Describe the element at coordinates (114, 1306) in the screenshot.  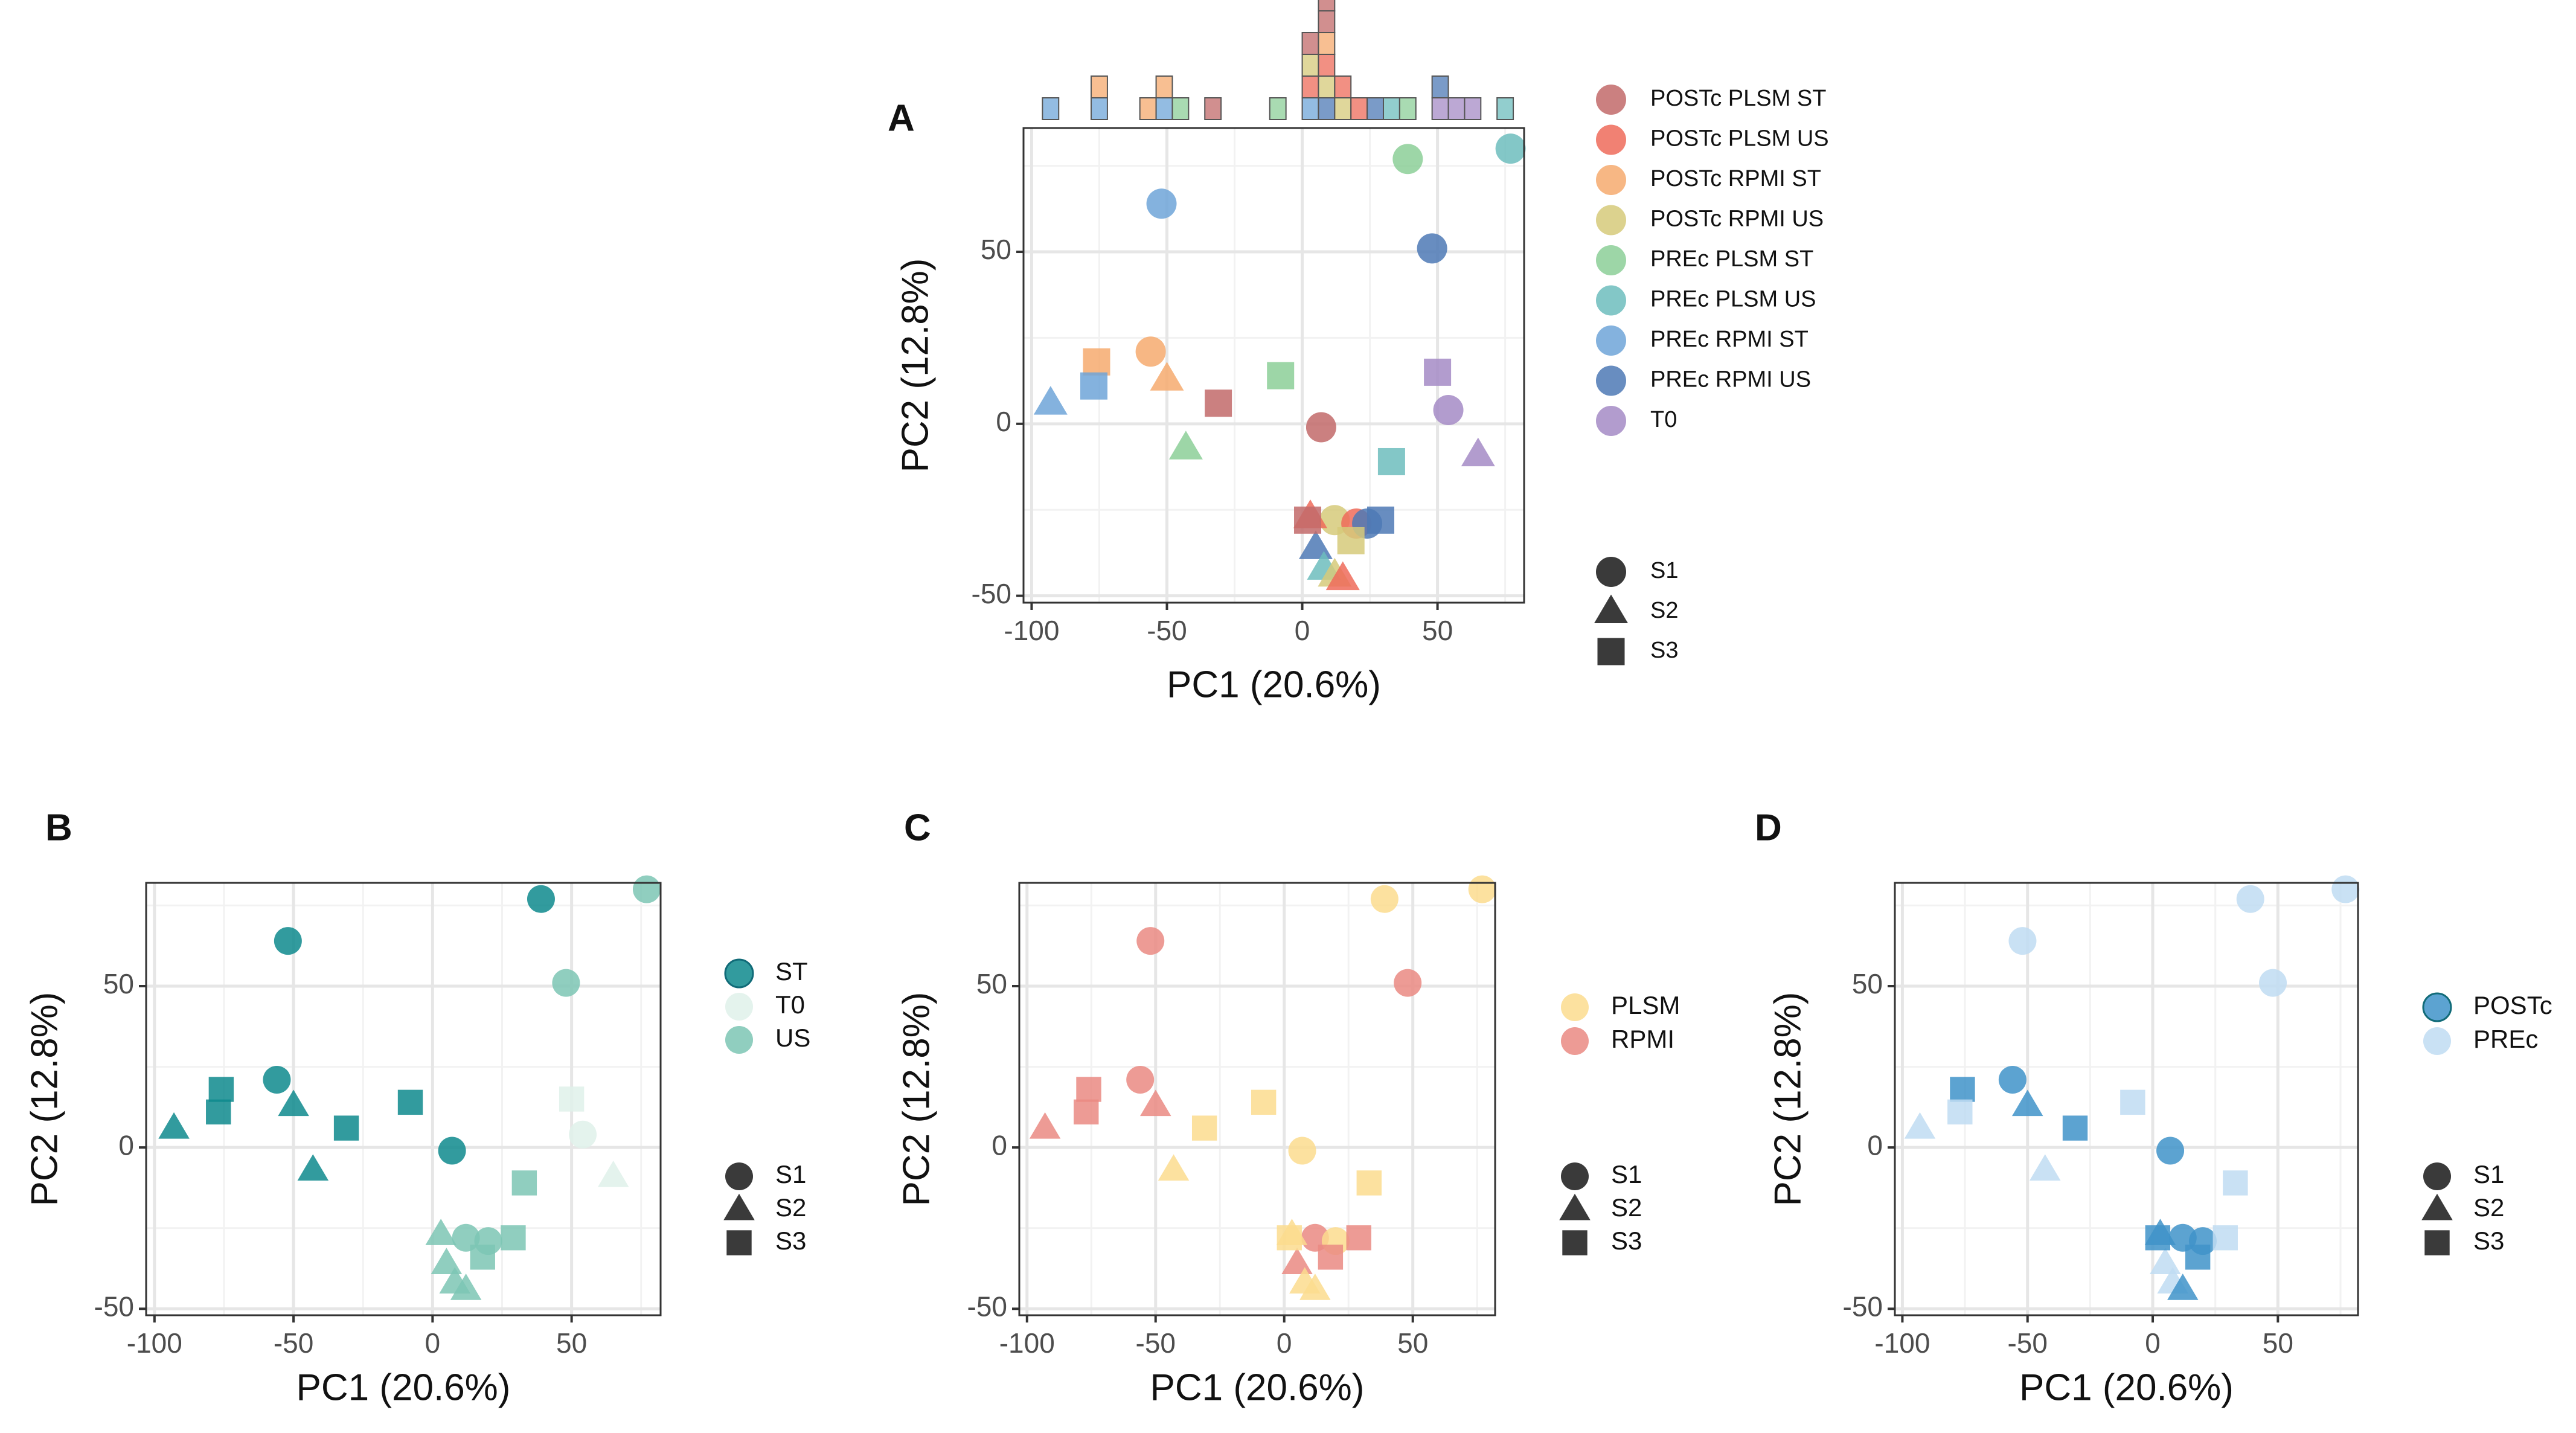
I see `y-tick-label: -50` at that location.